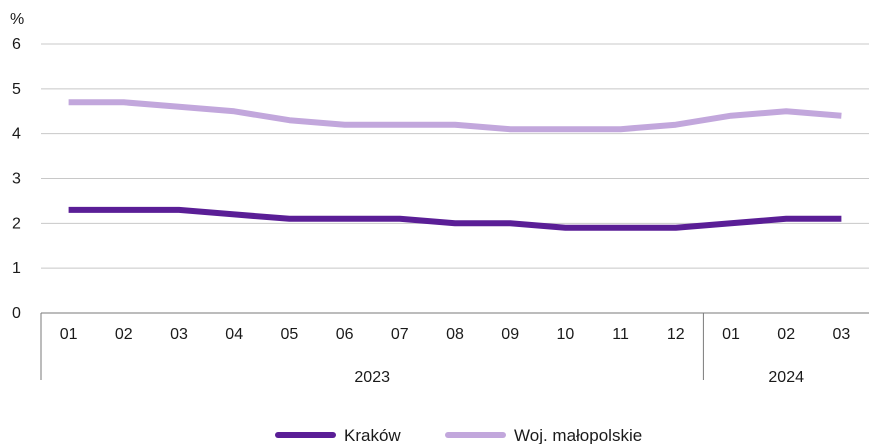 The image size is (874, 444). I want to click on y-axis-unit-label: %, so click(17, 19).